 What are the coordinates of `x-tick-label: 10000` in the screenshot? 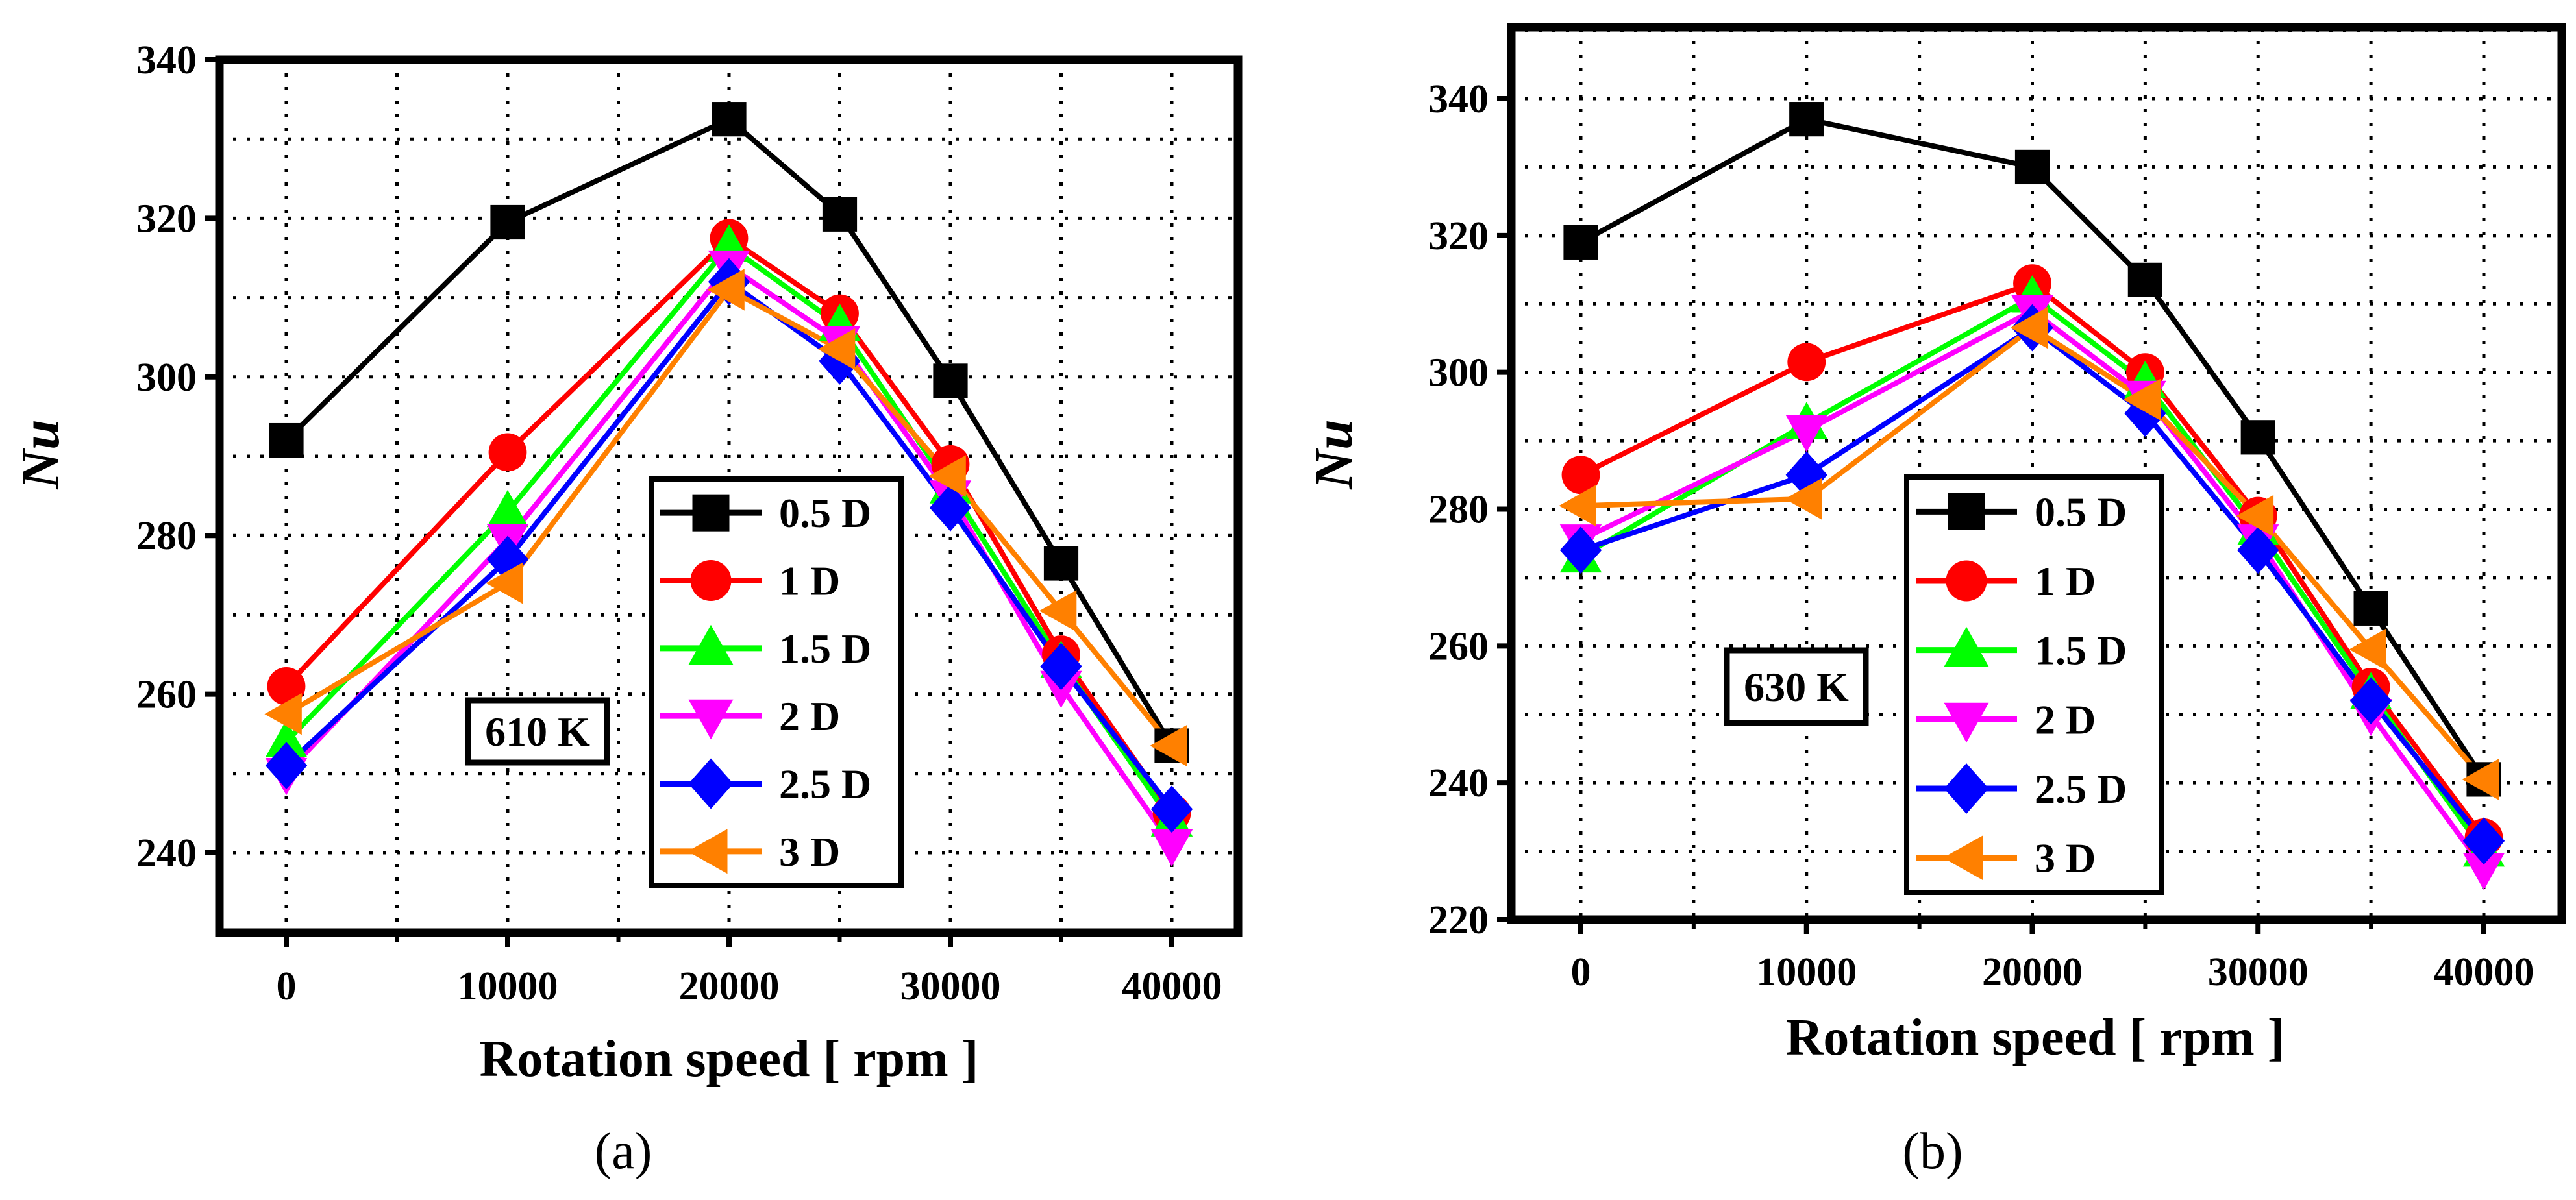 It's located at (1806, 972).